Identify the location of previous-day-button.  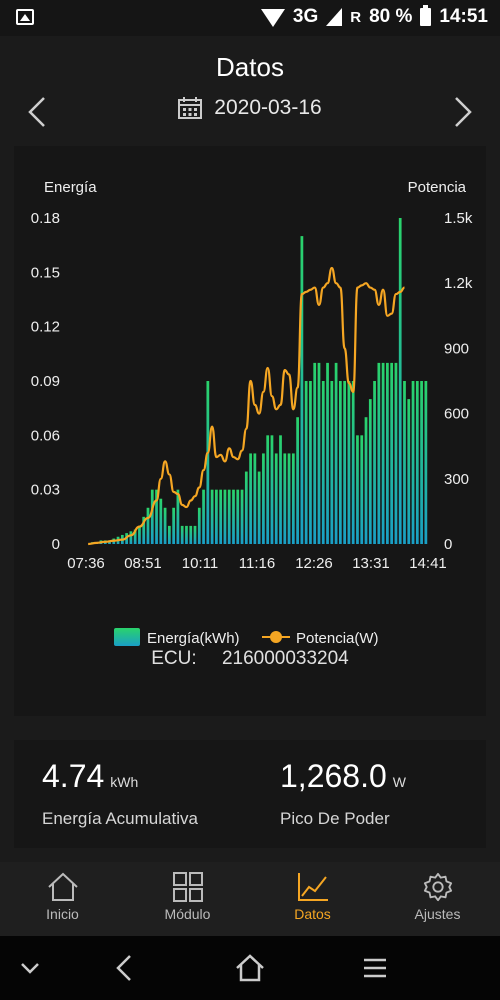
(37, 112).